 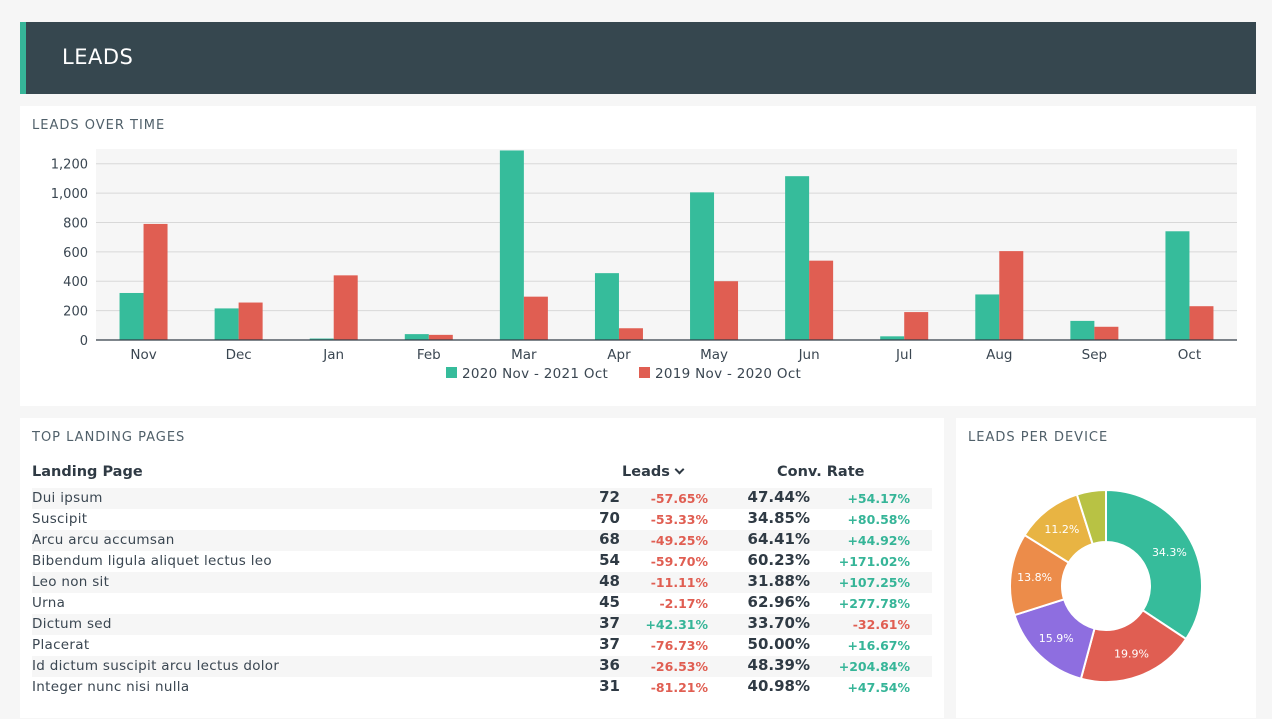 I want to click on x-tick-label: Oct, so click(x=1189, y=355).